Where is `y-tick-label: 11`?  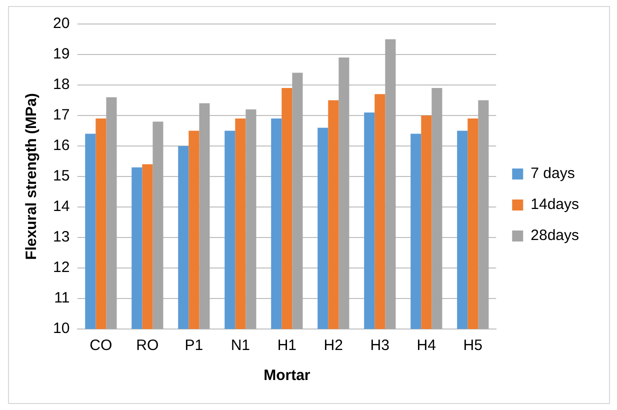
y-tick-label: 11 is located at coordinates (62, 298).